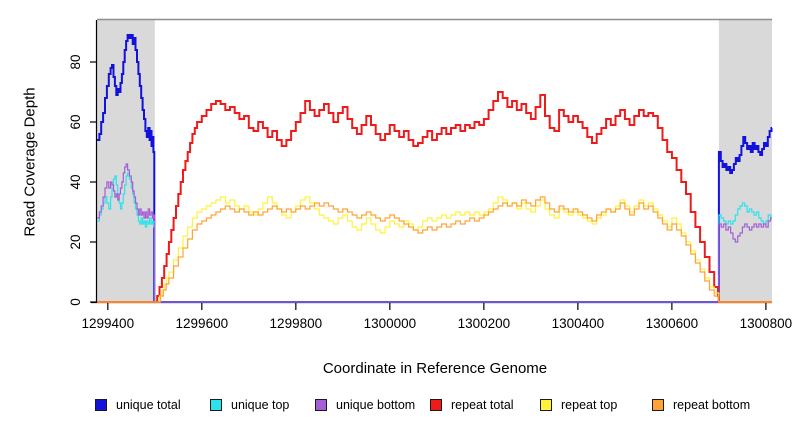  What do you see at coordinates (766, 323) in the screenshot?
I see `x-tick-label: 1300800` at bounding box center [766, 323].